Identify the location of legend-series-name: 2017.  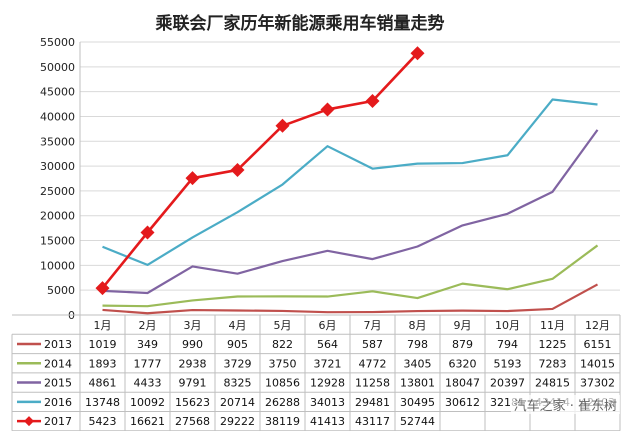
(58, 421).